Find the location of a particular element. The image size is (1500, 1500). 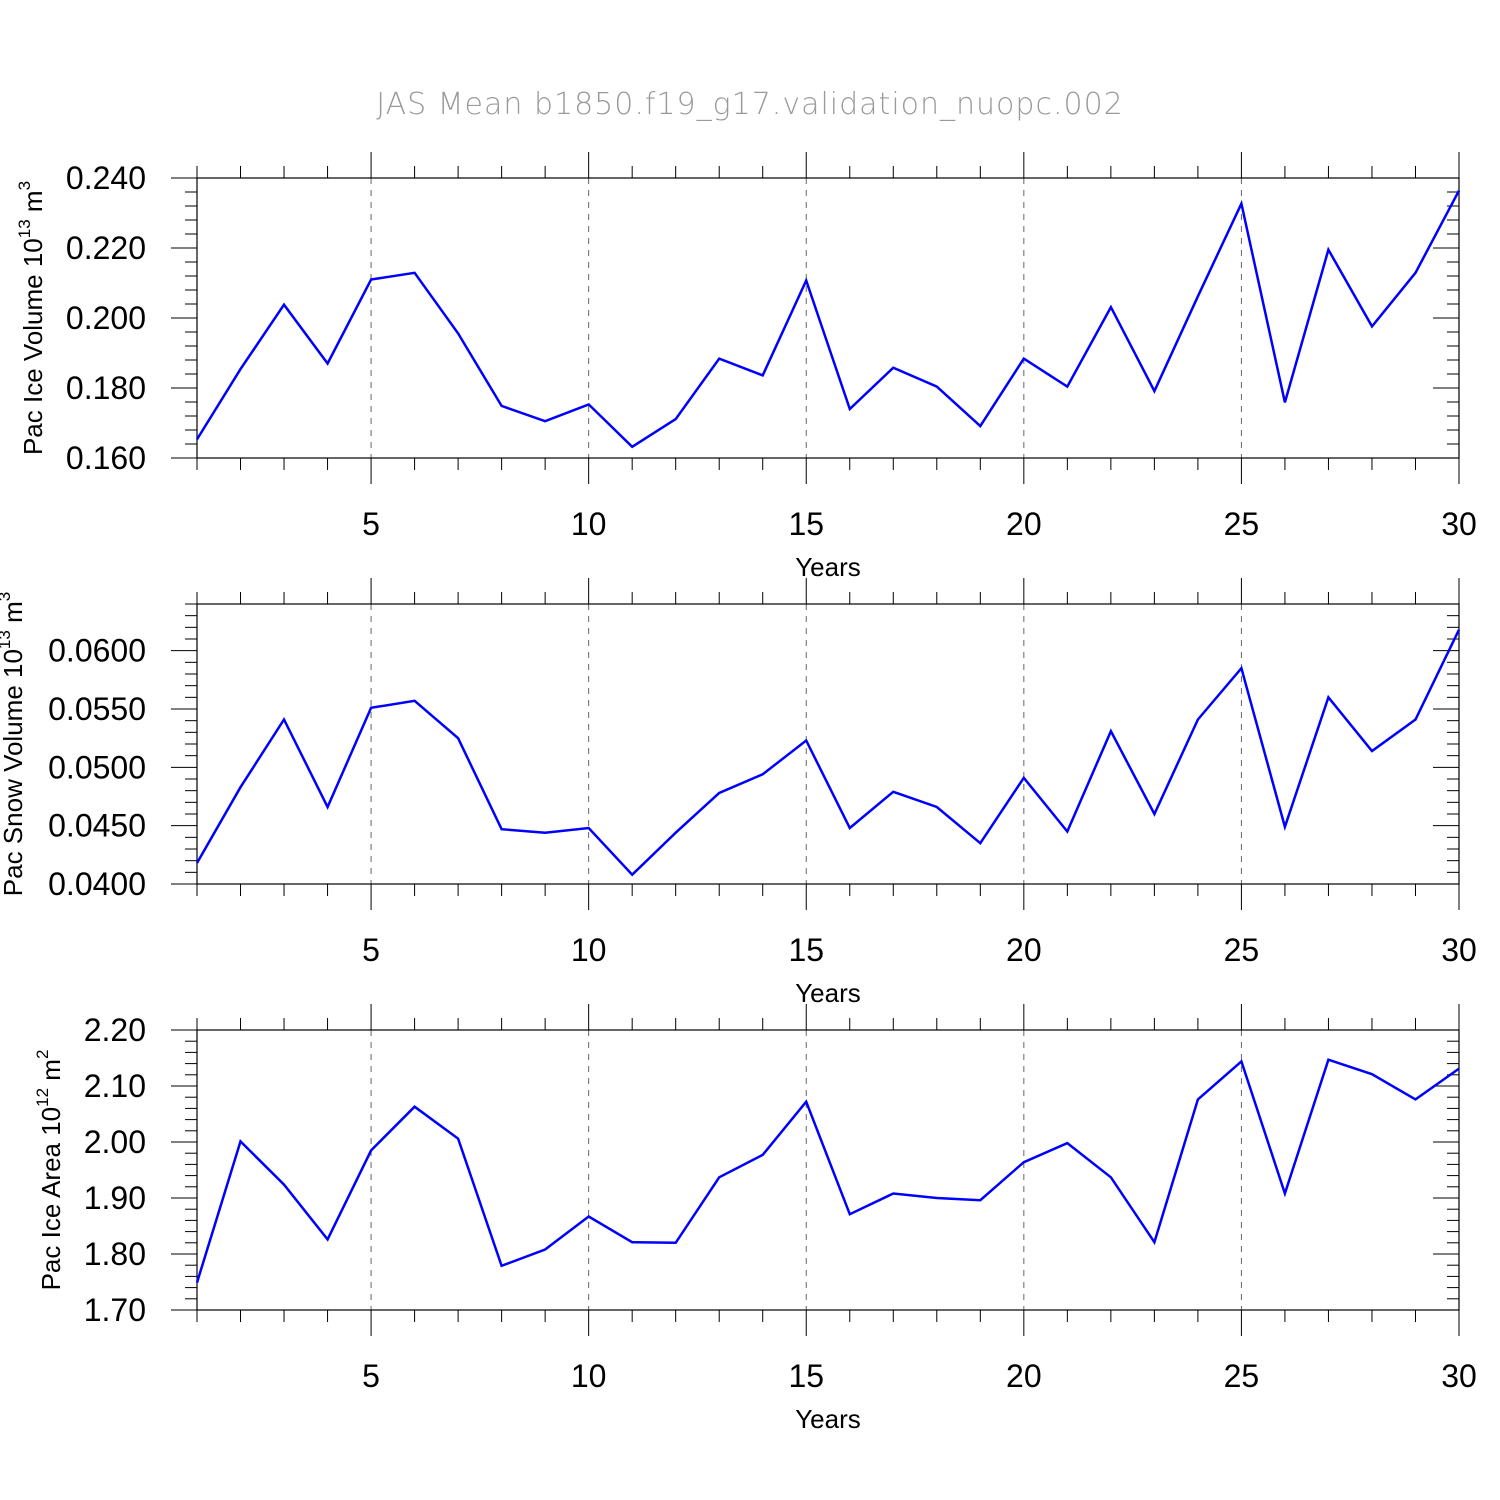

y-axis-title: Pac Snow Volume 1013 m3 is located at coordinates (14, 744).